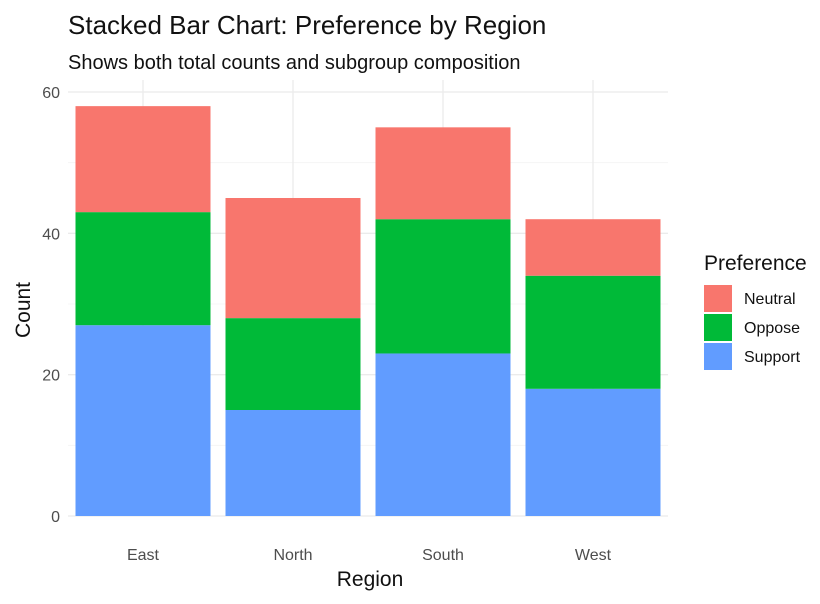  I want to click on y-tick-label: 0, so click(55, 517).